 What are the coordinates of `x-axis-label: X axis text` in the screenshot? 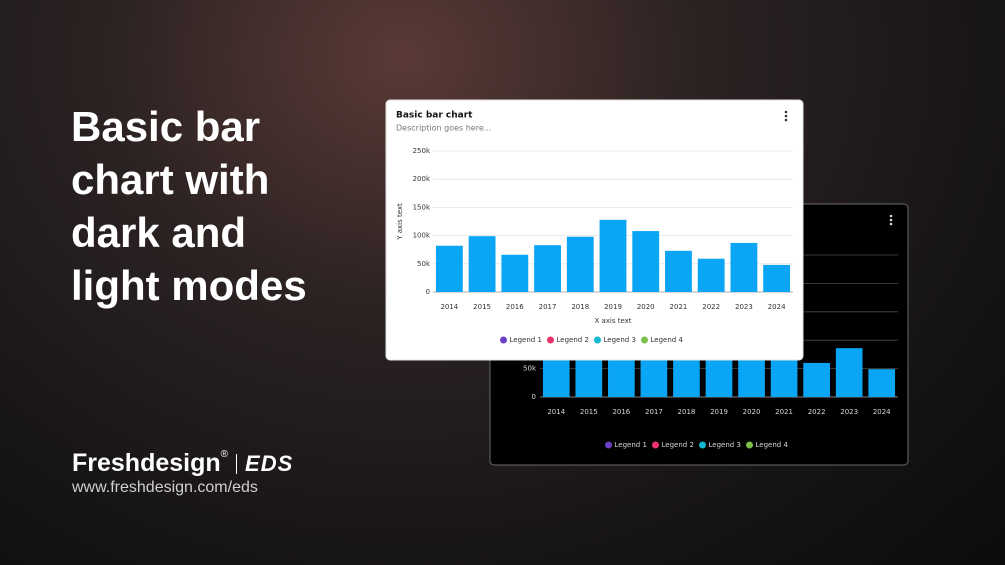 It's located at (612, 321).